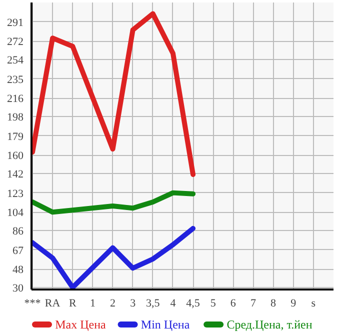  I want to click on y-tick-label: 272, so click(15, 42).